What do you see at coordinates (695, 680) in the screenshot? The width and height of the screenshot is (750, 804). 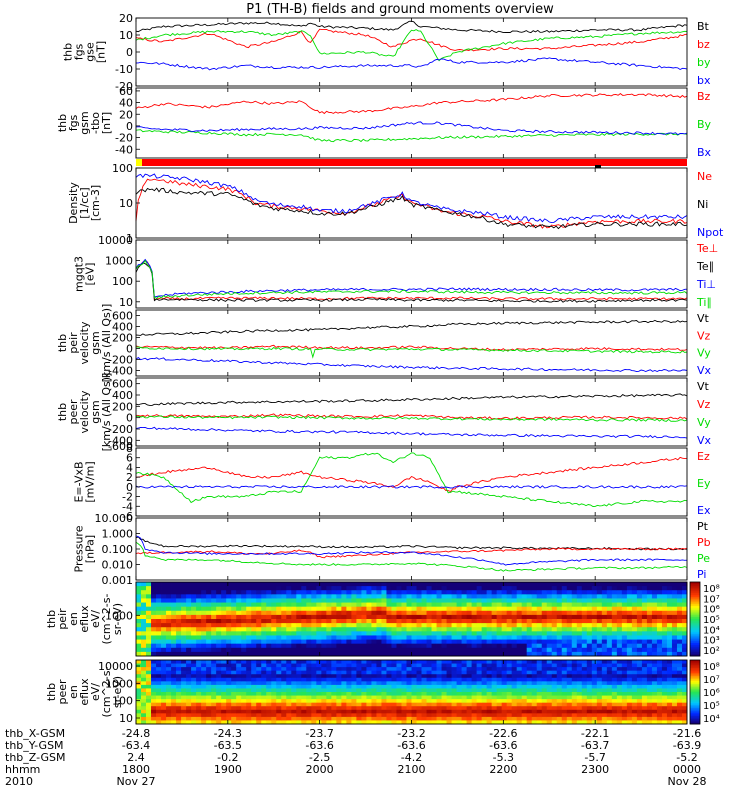 I see `colorbar-cell` at bounding box center [695, 680].